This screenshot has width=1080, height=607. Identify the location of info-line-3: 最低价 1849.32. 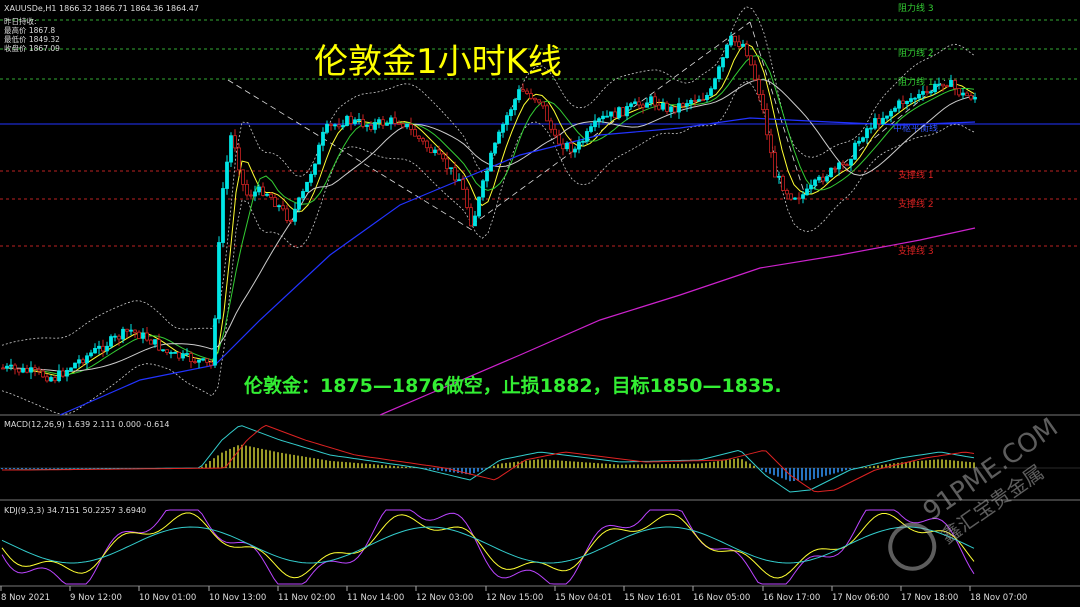
(32, 39).